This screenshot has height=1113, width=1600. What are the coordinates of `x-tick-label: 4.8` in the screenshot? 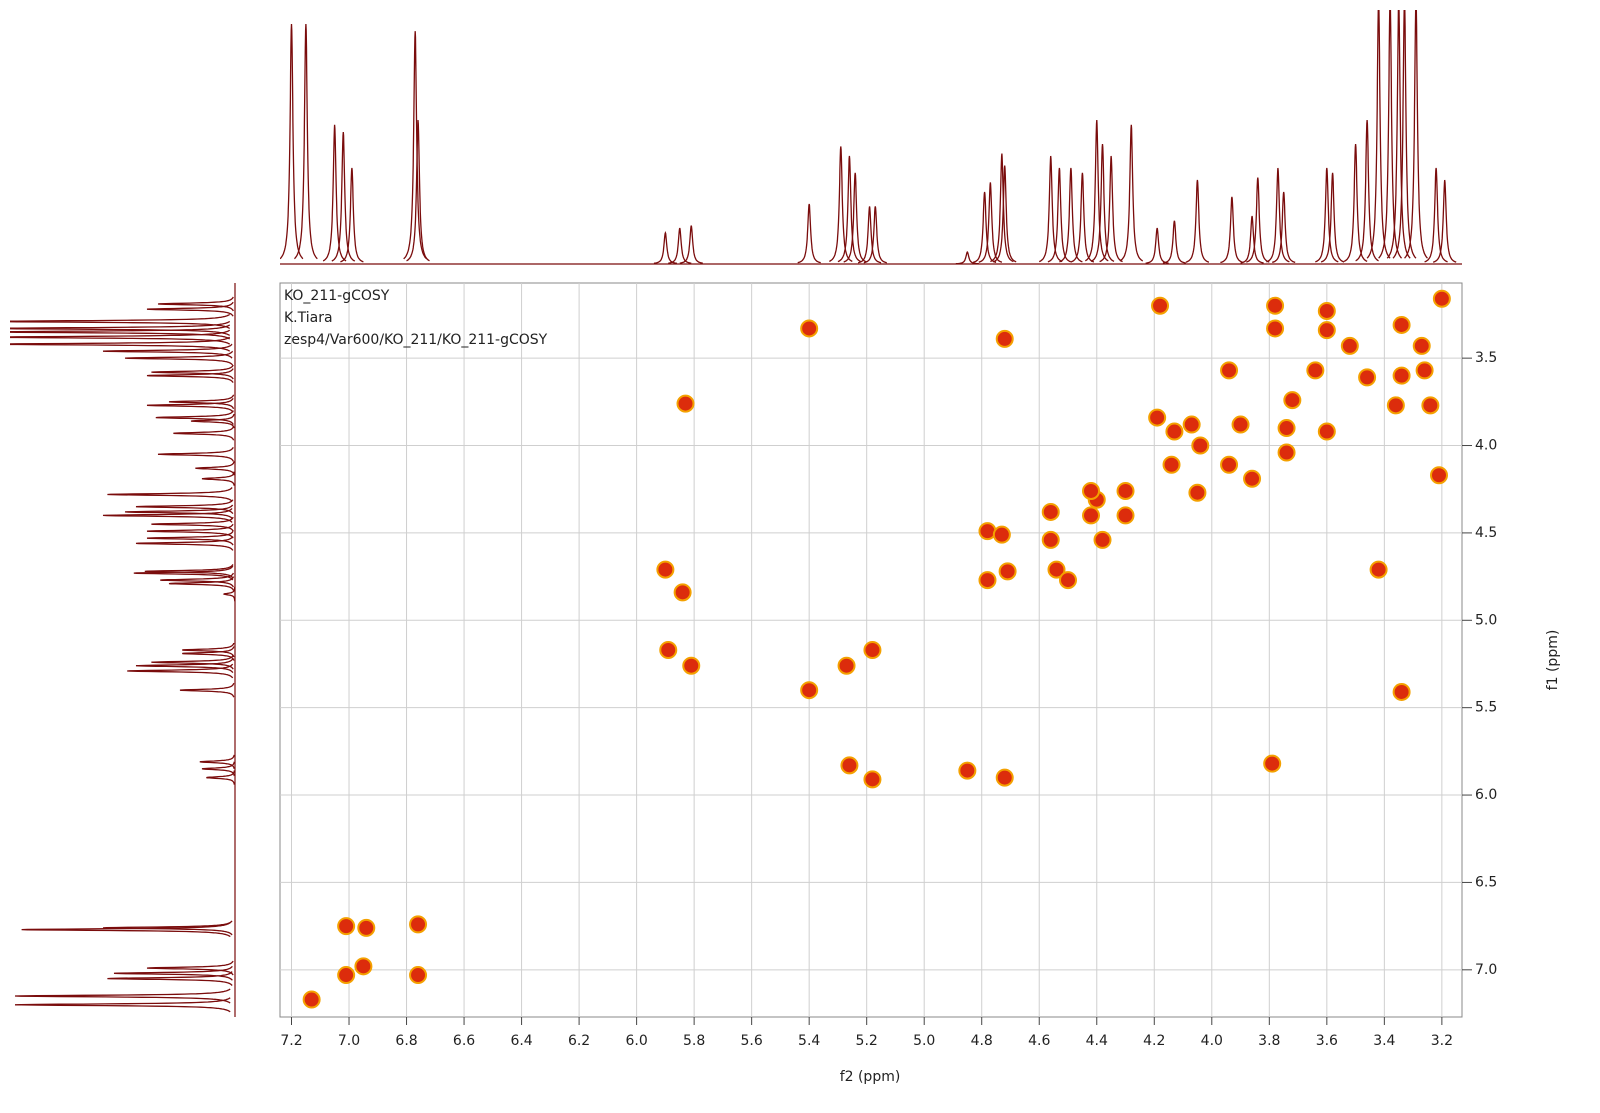 It's located at (982, 1041).